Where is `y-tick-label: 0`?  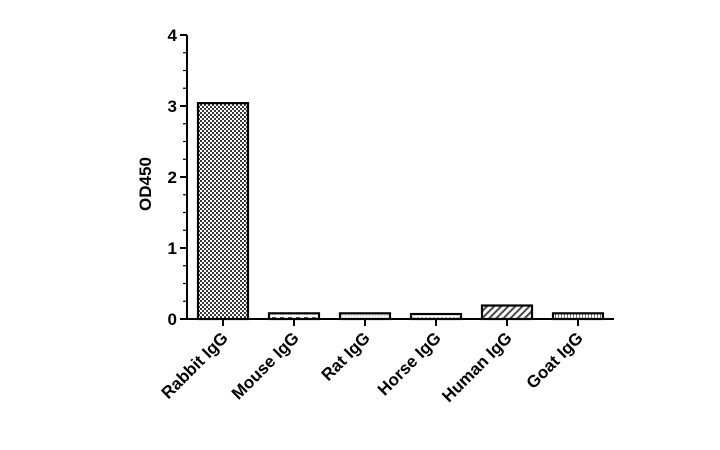
y-tick-label: 0 is located at coordinates (172, 319).